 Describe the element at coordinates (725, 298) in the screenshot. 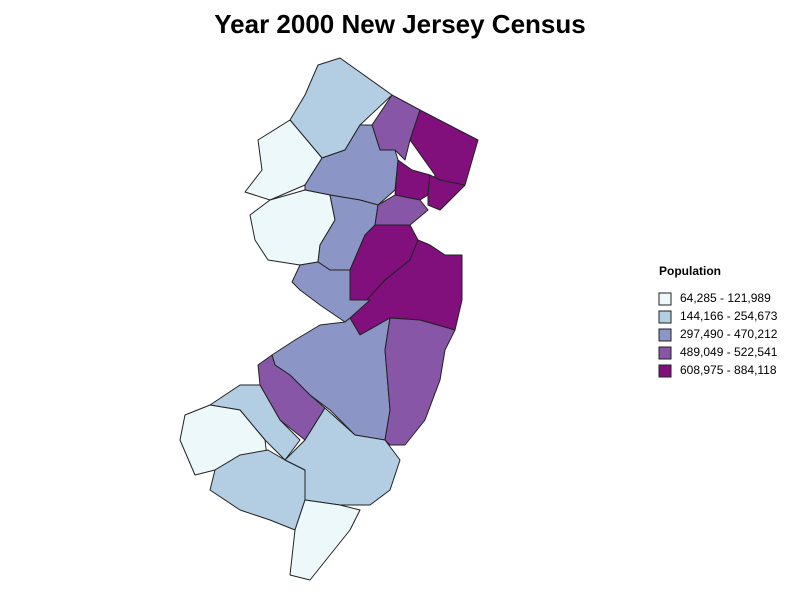

I see `legend-label: 64,285 - 121,989` at that location.